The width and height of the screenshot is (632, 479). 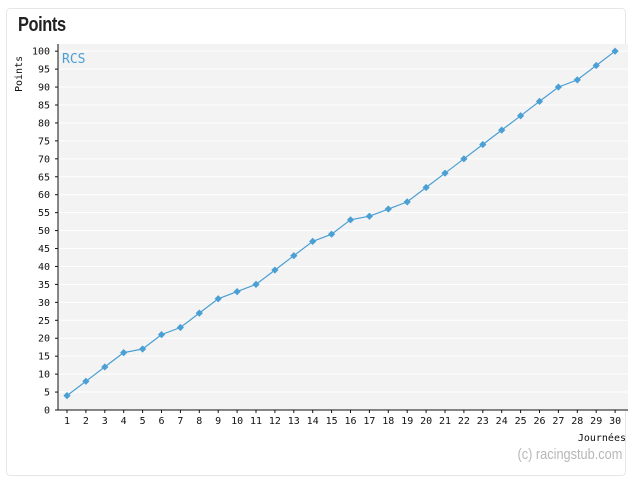 What do you see at coordinates (42, 25) in the screenshot?
I see `chart-title: Points` at bounding box center [42, 25].